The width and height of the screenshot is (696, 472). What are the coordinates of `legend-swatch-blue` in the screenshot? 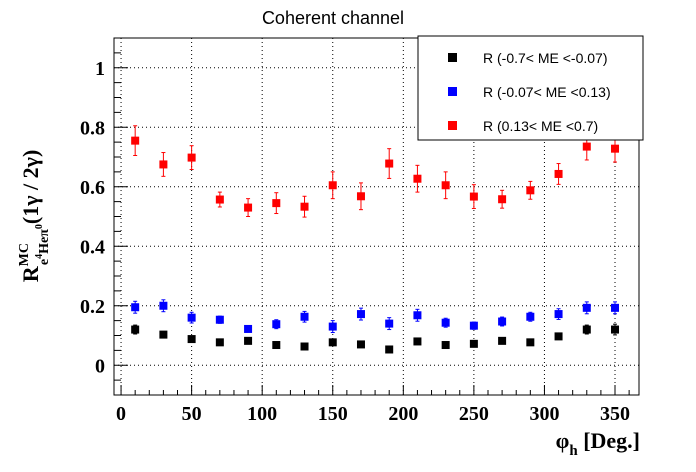 It's located at (452, 91).